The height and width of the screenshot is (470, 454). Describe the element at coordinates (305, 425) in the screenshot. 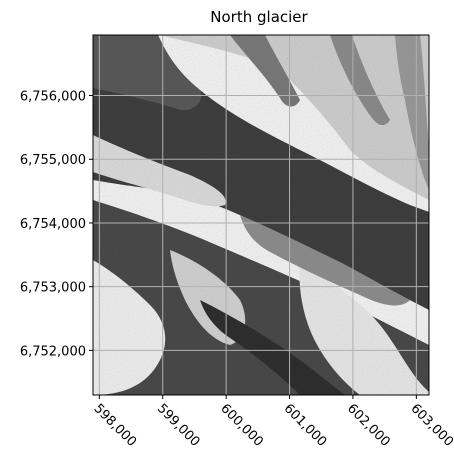

I see `x-tick-label: 601,000` at that location.